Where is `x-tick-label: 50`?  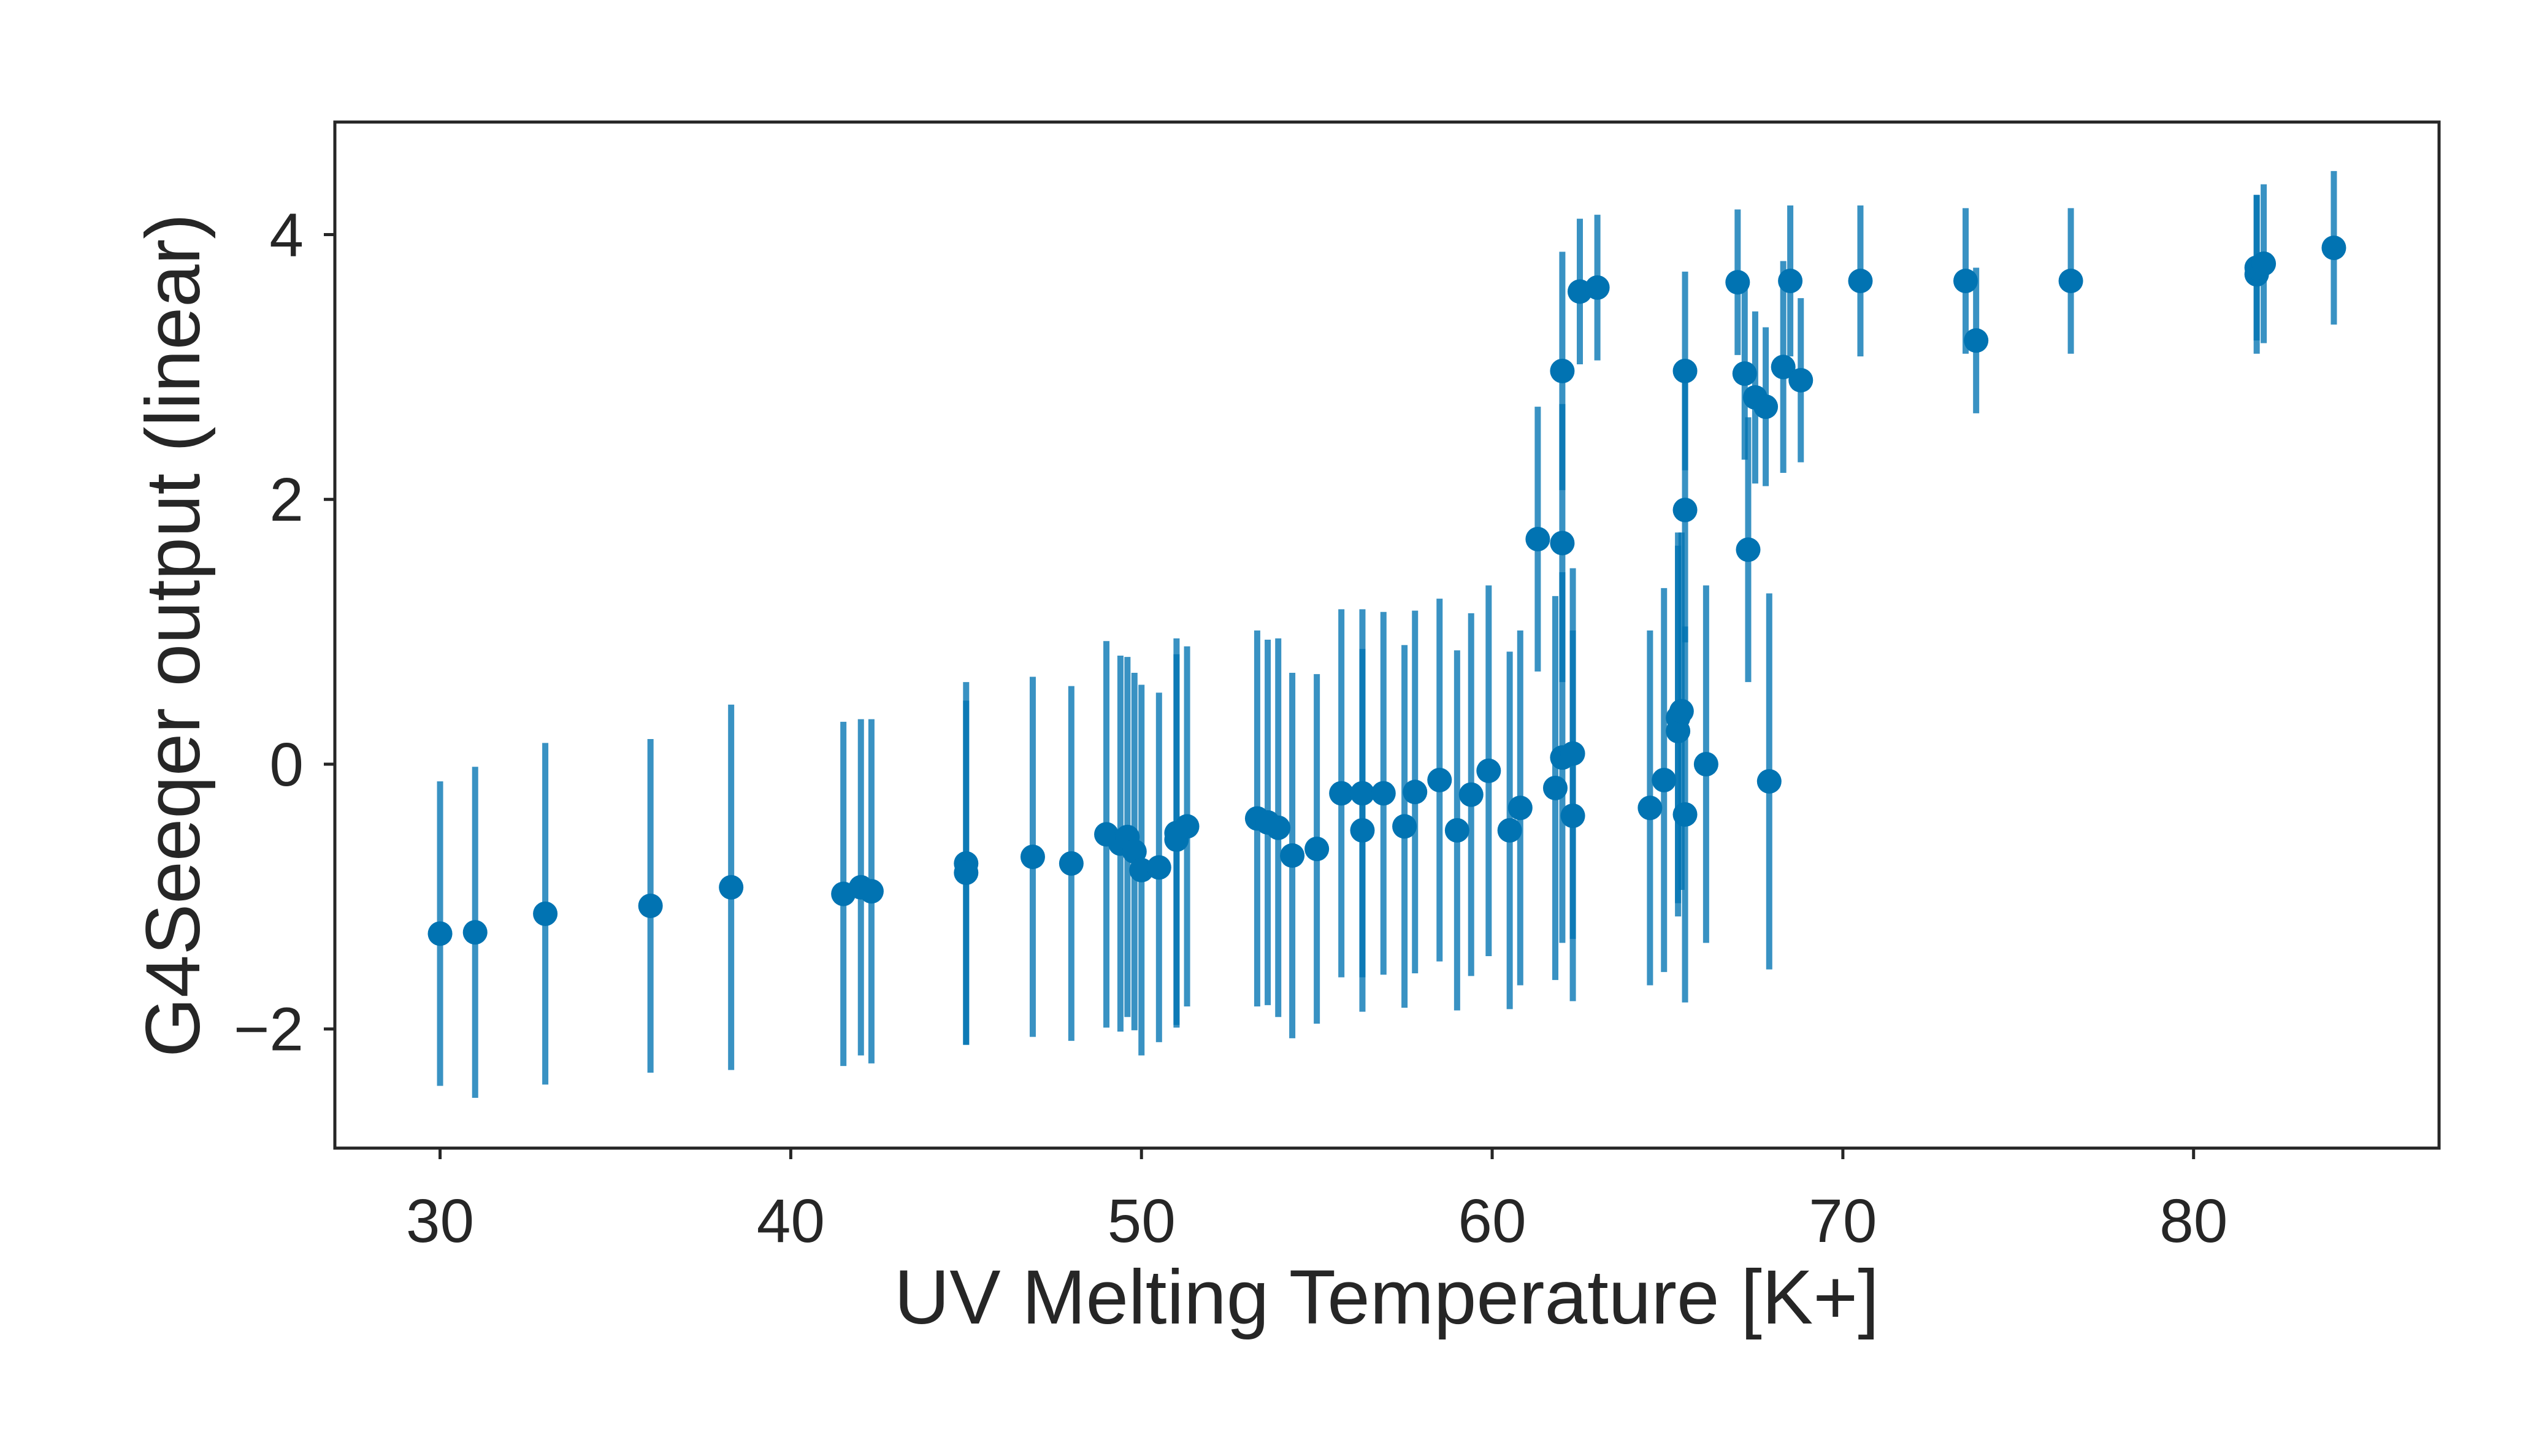
x-tick-label: 50 is located at coordinates (1142, 1221).